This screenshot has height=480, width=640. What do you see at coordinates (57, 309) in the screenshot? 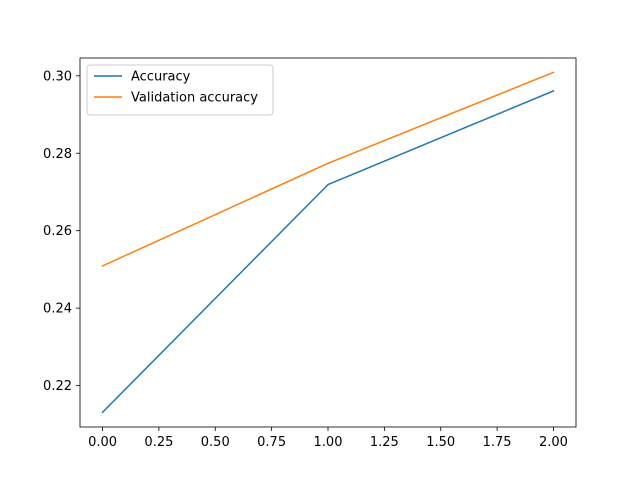
I see `y-tick-label: 0.24` at bounding box center [57, 309].